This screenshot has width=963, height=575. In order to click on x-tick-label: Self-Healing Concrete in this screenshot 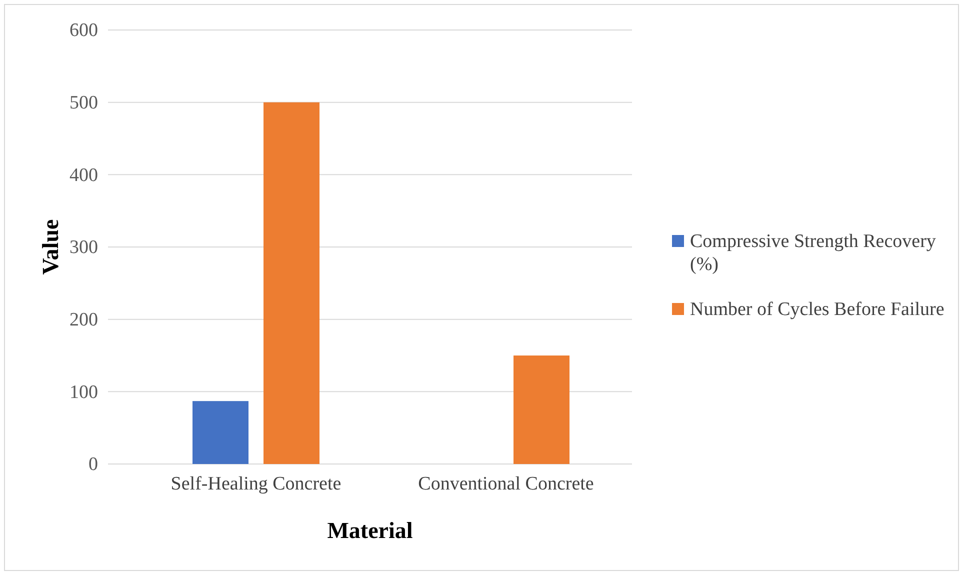, I will do `click(256, 483)`.